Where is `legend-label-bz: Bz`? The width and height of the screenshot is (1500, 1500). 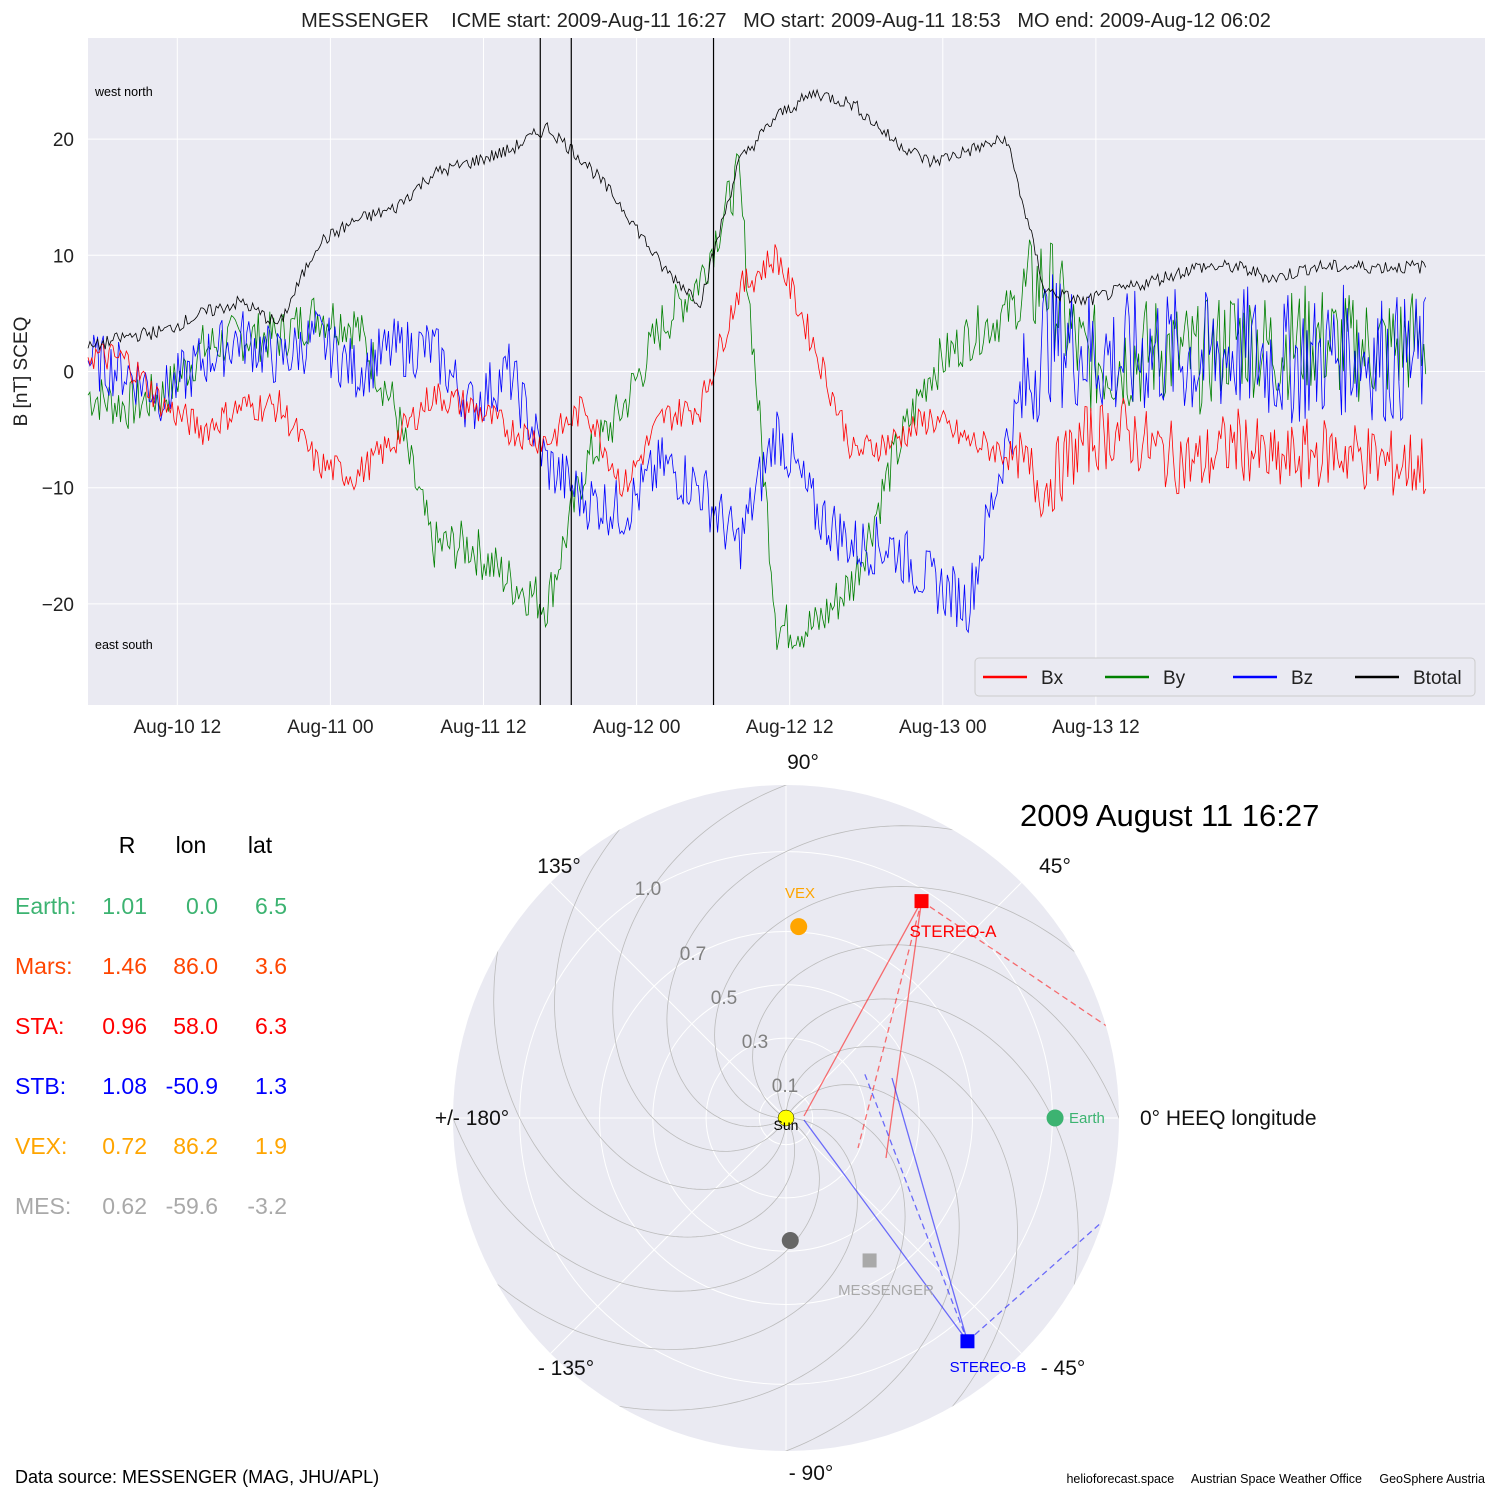
legend-label-bz: Bz is located at coordinates (1302, 678).